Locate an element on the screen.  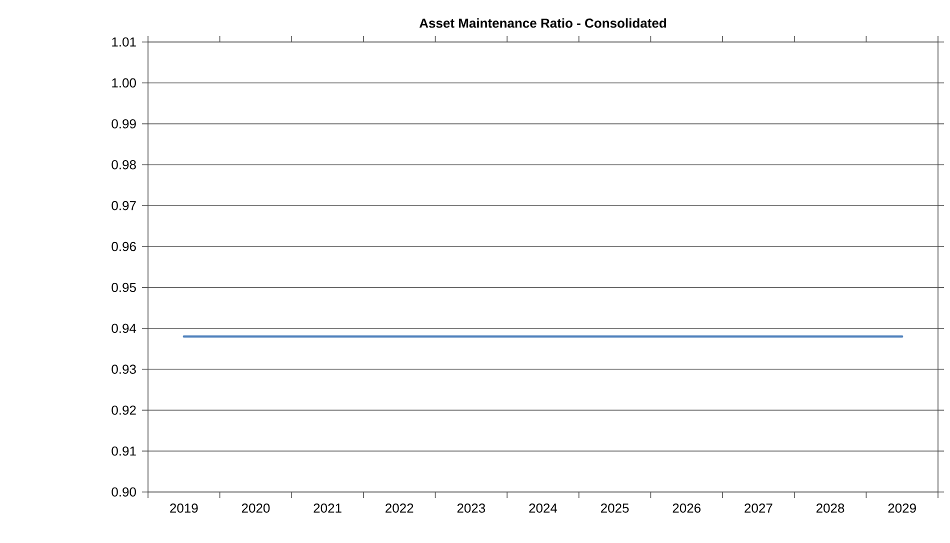
chart-title: Asset Maintenance Ratio - Consolidated is located at coordinates (542, 23).